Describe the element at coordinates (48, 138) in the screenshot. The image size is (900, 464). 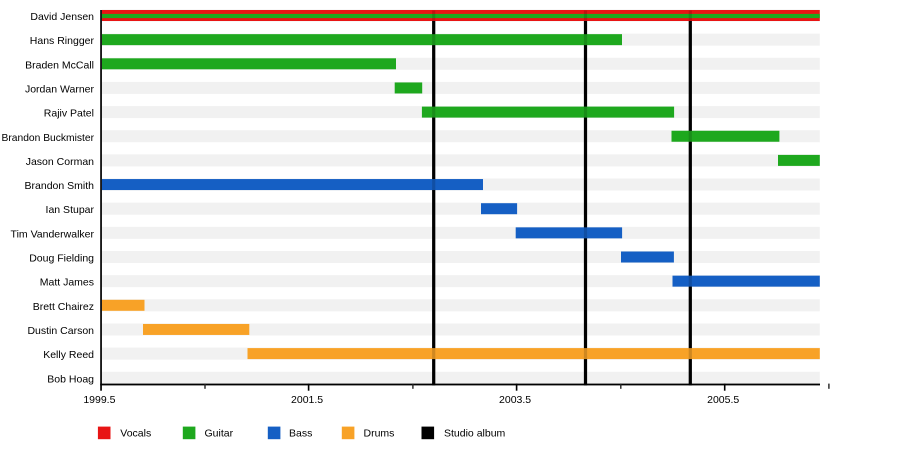
I see `svg-text: Brandon Buckmister` at that location.